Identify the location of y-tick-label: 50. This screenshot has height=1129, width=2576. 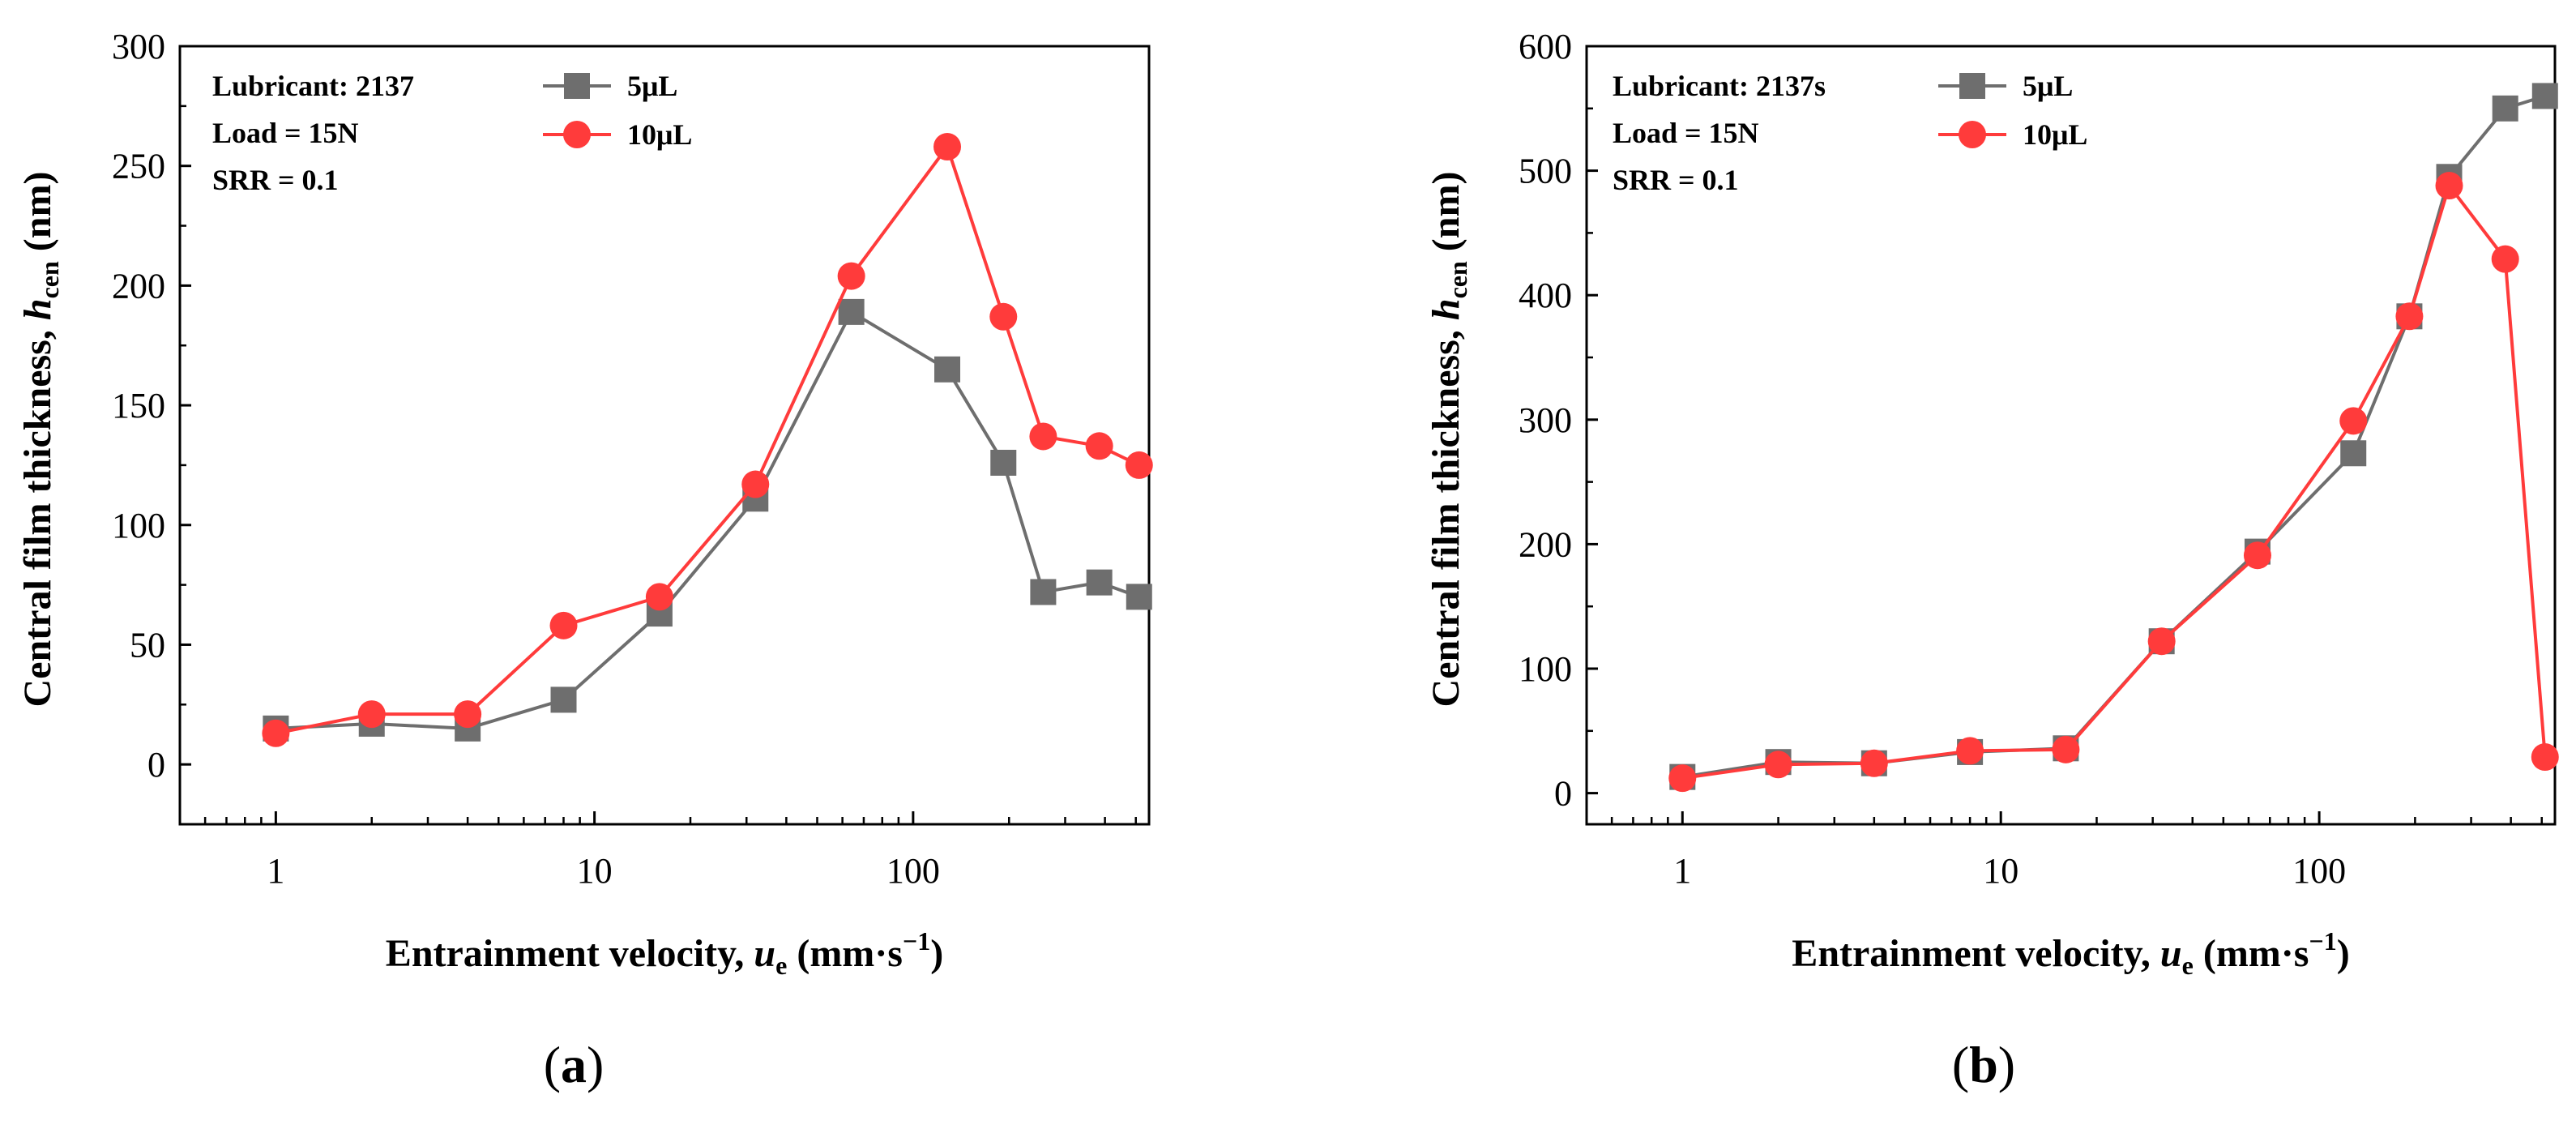
(147, 645).